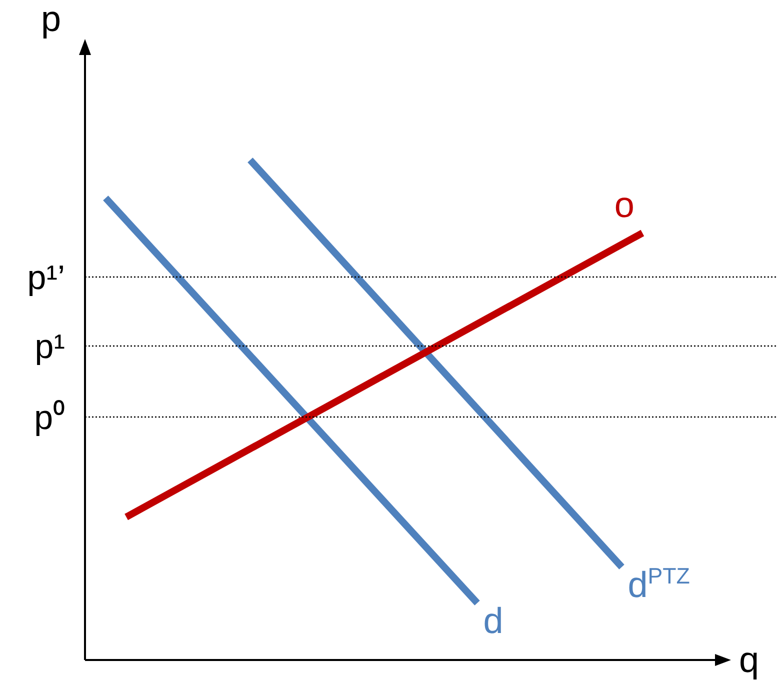 This screenshot has height=682, width=777. Describe the element at coordinates (624, 204) in the screenshot. I see `series-label: o` at that location.